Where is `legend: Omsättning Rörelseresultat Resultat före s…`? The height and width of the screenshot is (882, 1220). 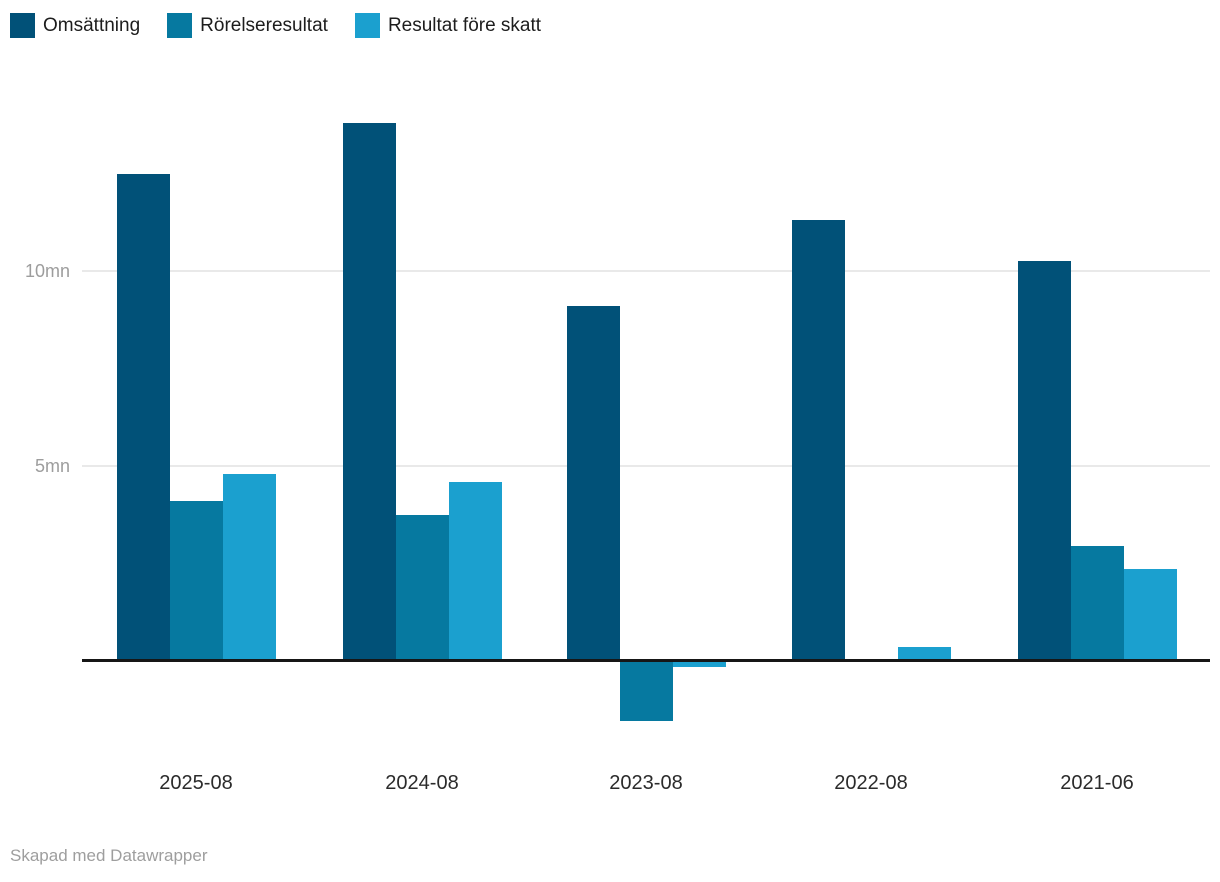
legend: Omsättning Rörelseresultat Resultat före s… is located at coordinates (275, 25).